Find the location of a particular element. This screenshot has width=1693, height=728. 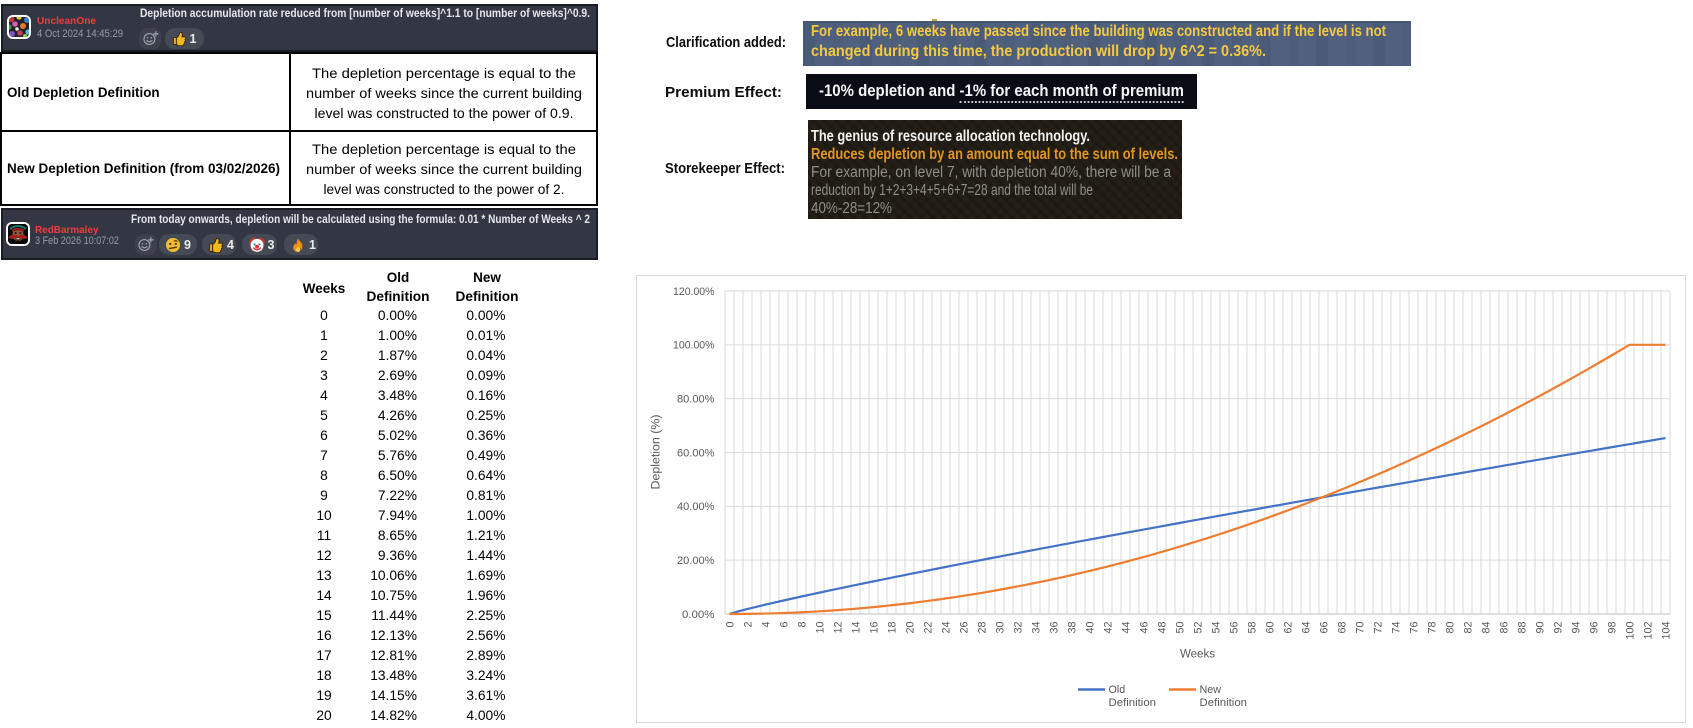

svg-text: 18 is located at coordinates (892, 628).